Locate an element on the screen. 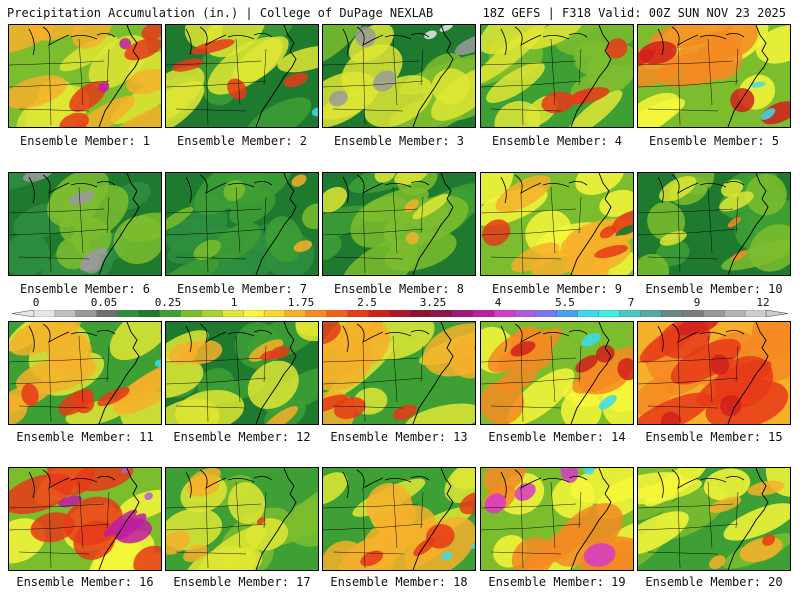 The width and height of the screenshot is (800, 600). colorbar-tick-label: 0.05 is located at coordinates (104, 302).